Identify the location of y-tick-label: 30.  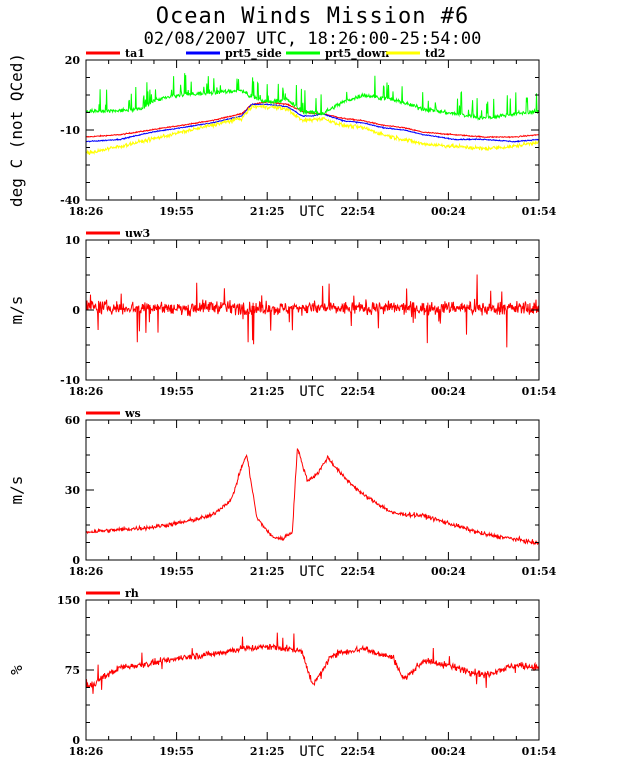
(73, 490).